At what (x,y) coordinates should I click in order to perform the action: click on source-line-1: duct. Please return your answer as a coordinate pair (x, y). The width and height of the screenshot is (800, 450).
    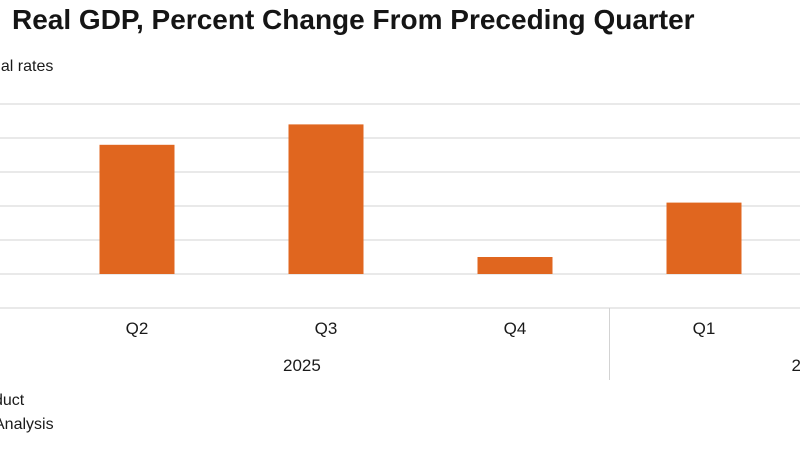
    Looking at the image, I should click on (12, 400).